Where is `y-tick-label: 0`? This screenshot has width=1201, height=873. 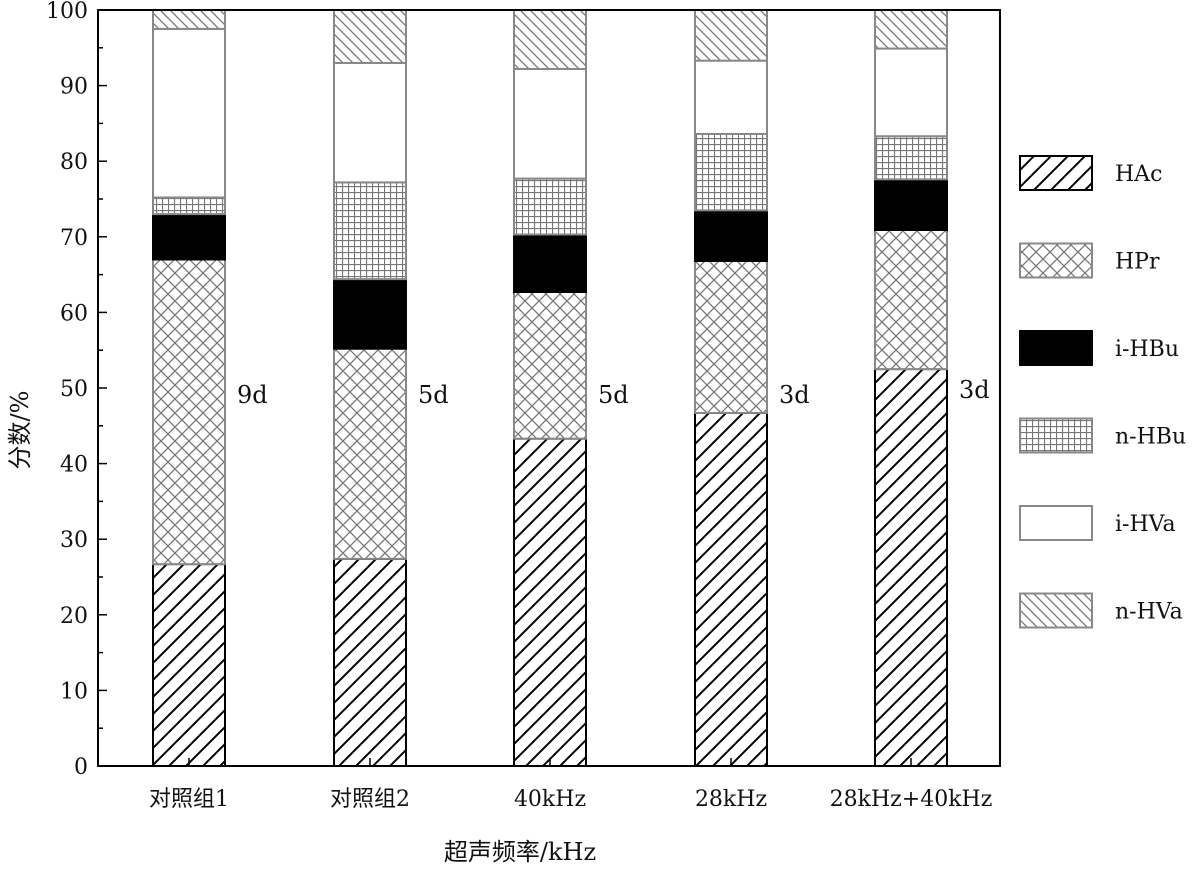 y-tick-label: 0 is located at coordinates (81, 767).